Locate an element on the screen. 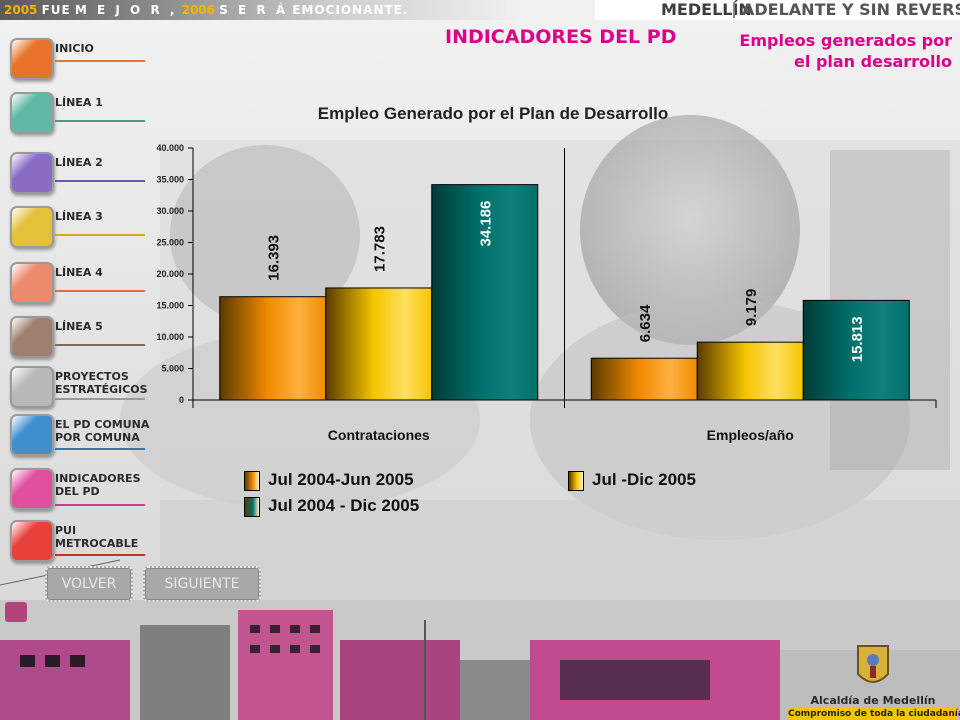  menu-item-label: LÍNEA 4 is located at coordinates (79, 272).